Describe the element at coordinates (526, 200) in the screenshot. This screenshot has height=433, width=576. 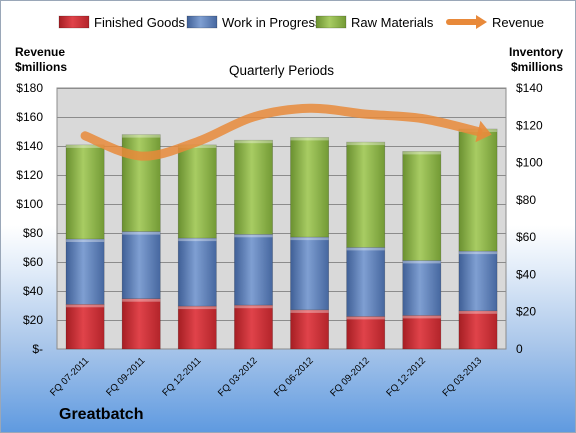
I see `right-tick-label: $80` at that location.